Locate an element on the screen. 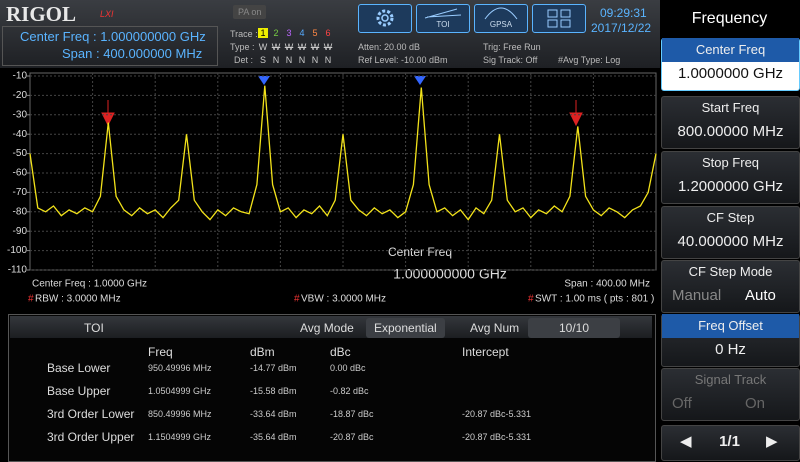 The height and width of the screenshot is (462, 800). avg-num-label: Avg Num is located at coordinates (495, 328).